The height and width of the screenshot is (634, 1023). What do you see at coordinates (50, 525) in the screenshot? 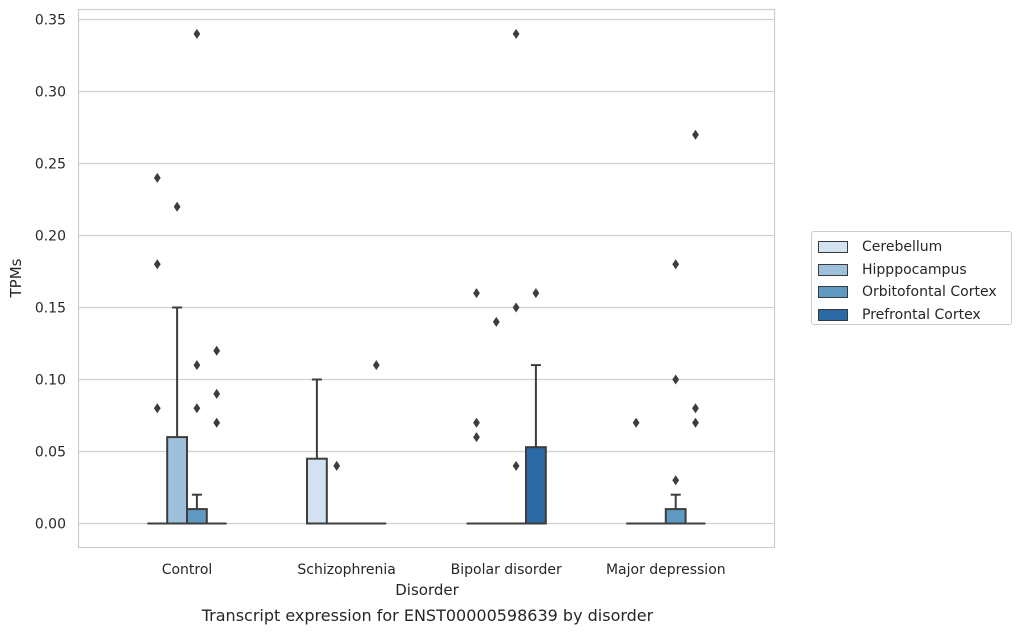
I see `y-tick-label: 0.00` at bounding box center [50, 525].